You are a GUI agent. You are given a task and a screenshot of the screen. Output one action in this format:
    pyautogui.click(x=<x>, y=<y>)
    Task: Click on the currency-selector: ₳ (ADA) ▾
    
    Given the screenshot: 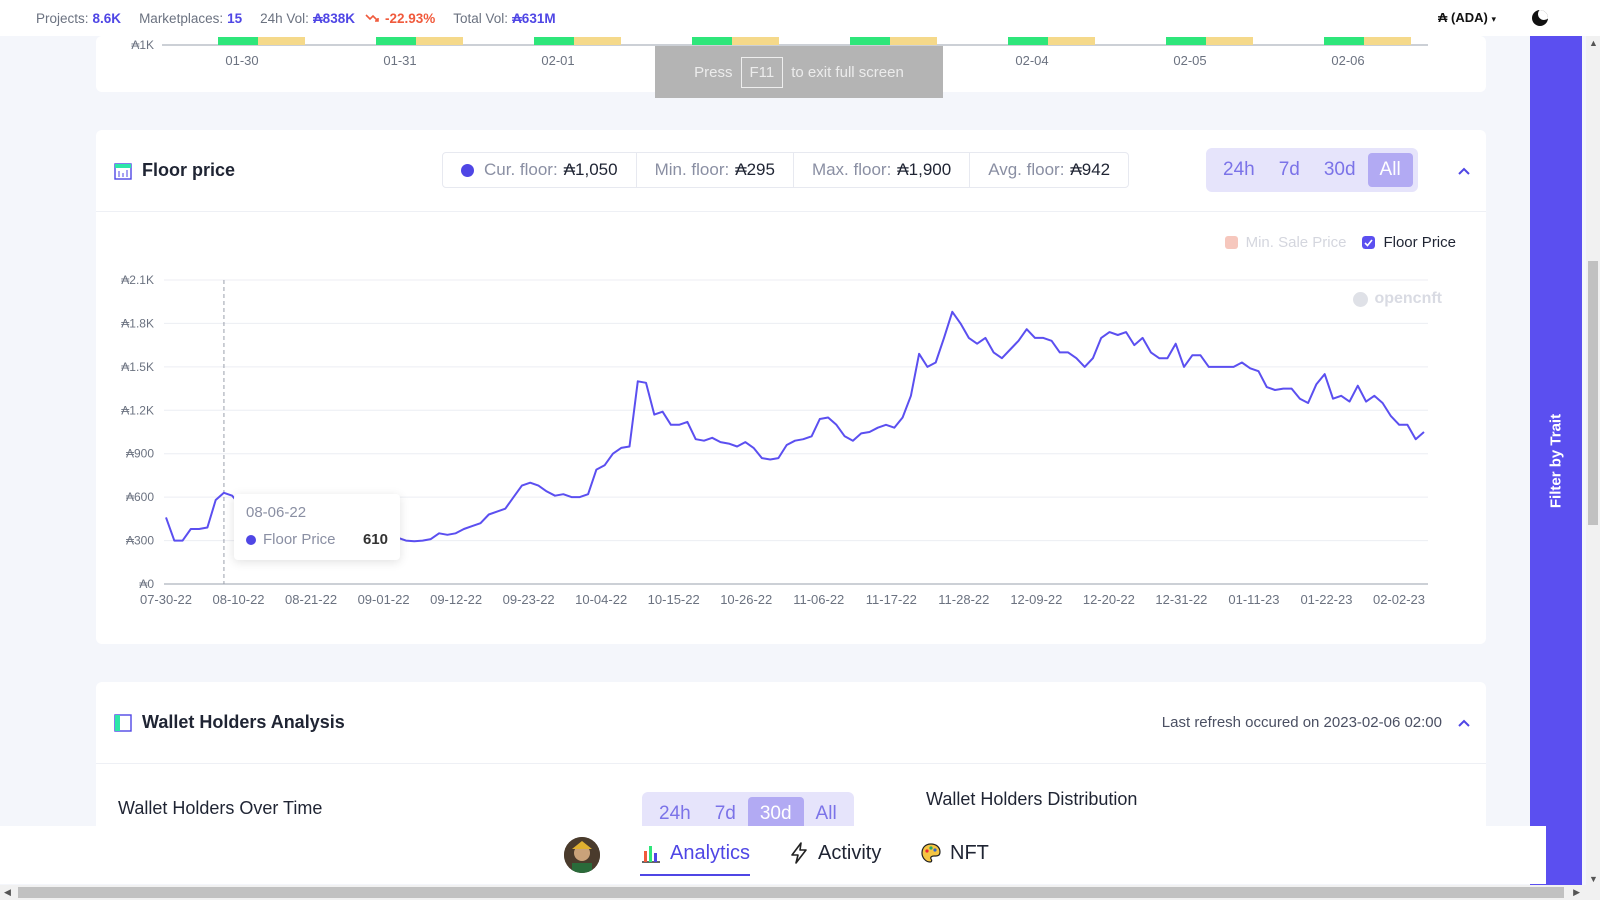 What is the action you would take?
    pyautogui.click(x=1467, y=17)
    